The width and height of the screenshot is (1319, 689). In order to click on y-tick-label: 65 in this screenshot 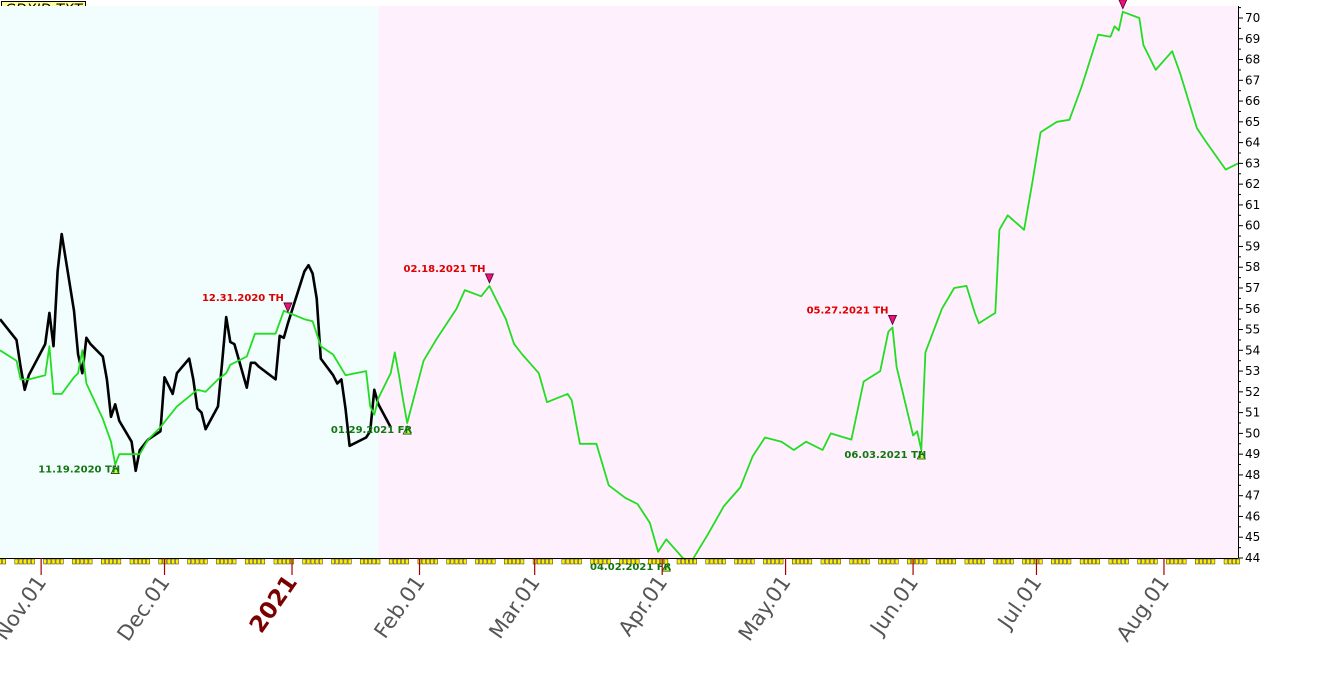, I will do `click(1252, 122)`.